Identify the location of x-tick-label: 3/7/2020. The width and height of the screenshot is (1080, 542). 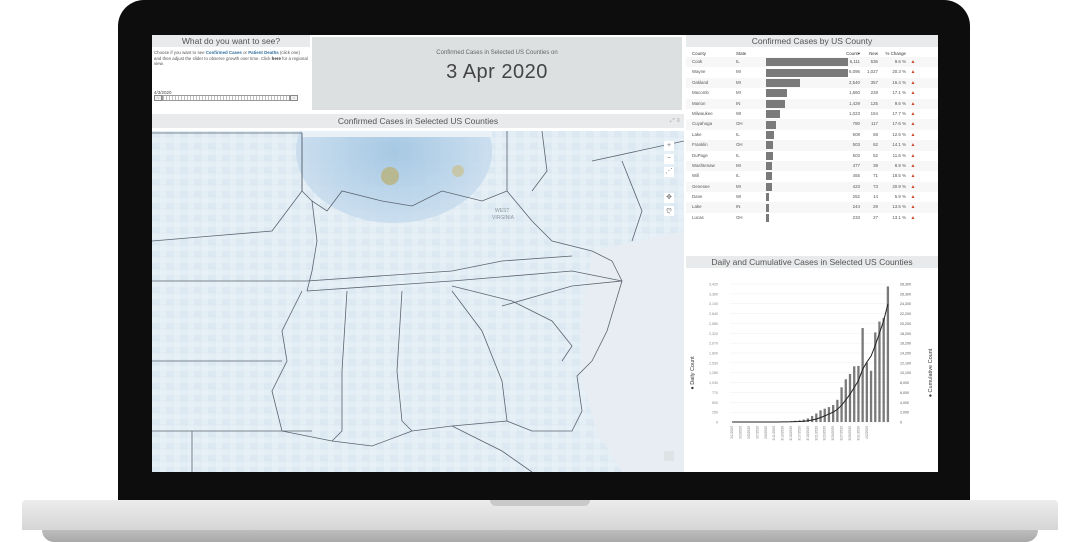
(757, 432).